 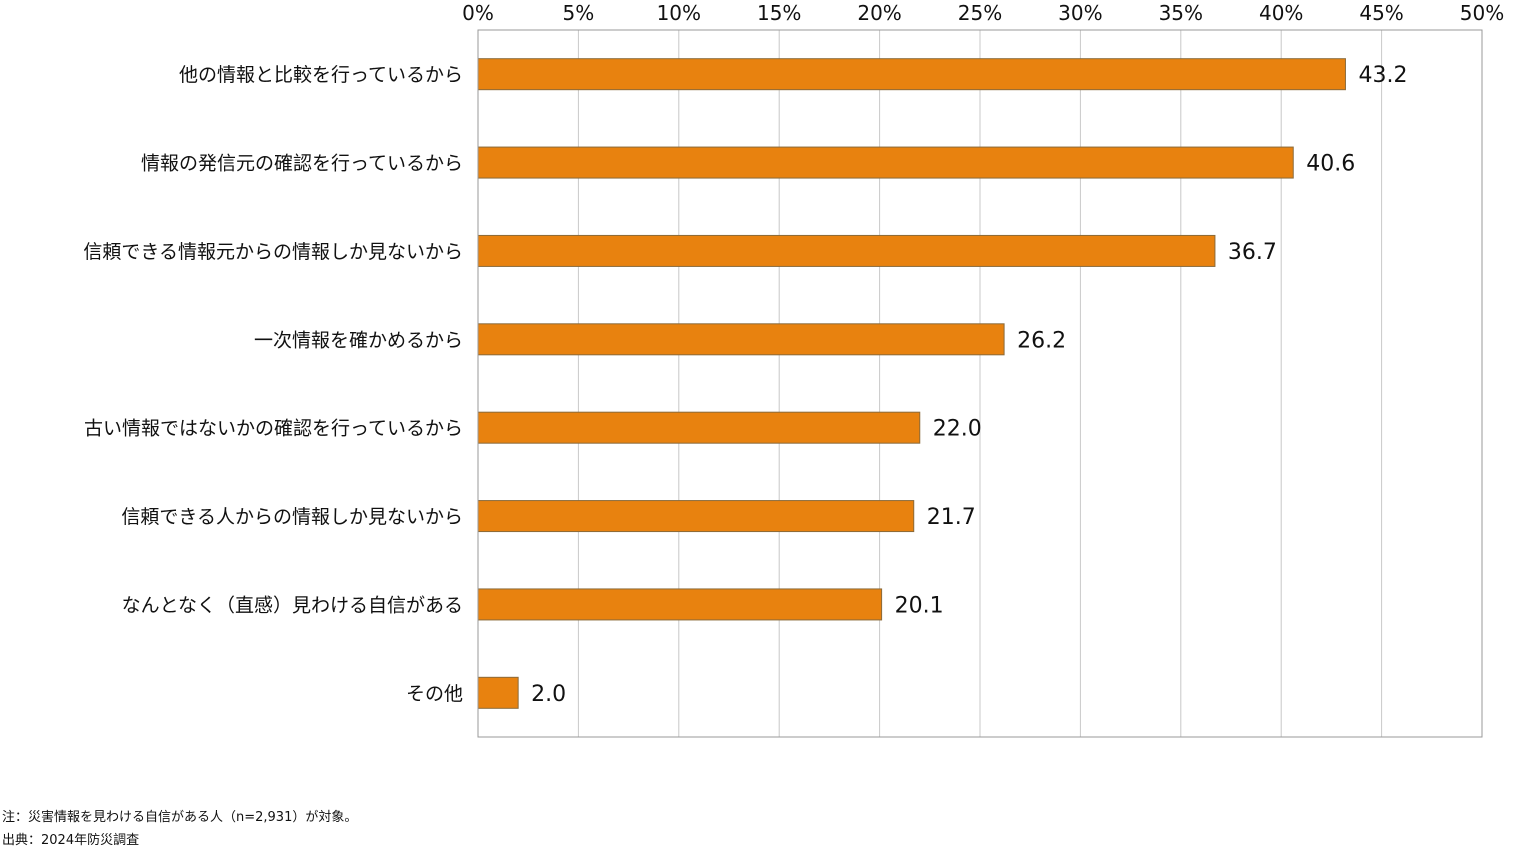 I want to click on x-tick-label: 5%, so click(x=579, y=13).